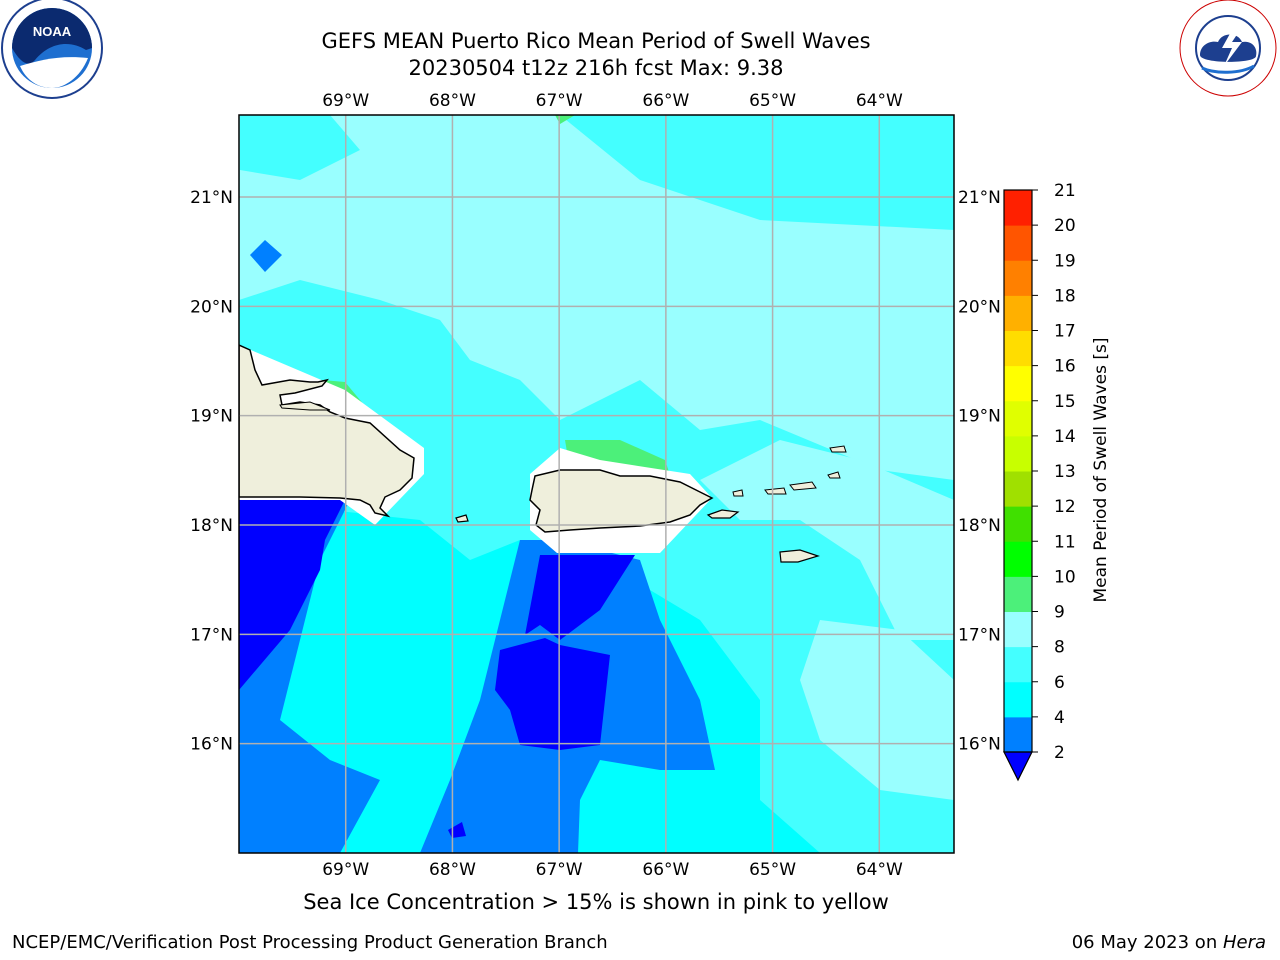 This screenshot has height=960, width=1280. What do you see at coordinates (1065, 296) in the screenshot?
I see `colorbar-tick-label: 18` at bounding box center [1065, 296].